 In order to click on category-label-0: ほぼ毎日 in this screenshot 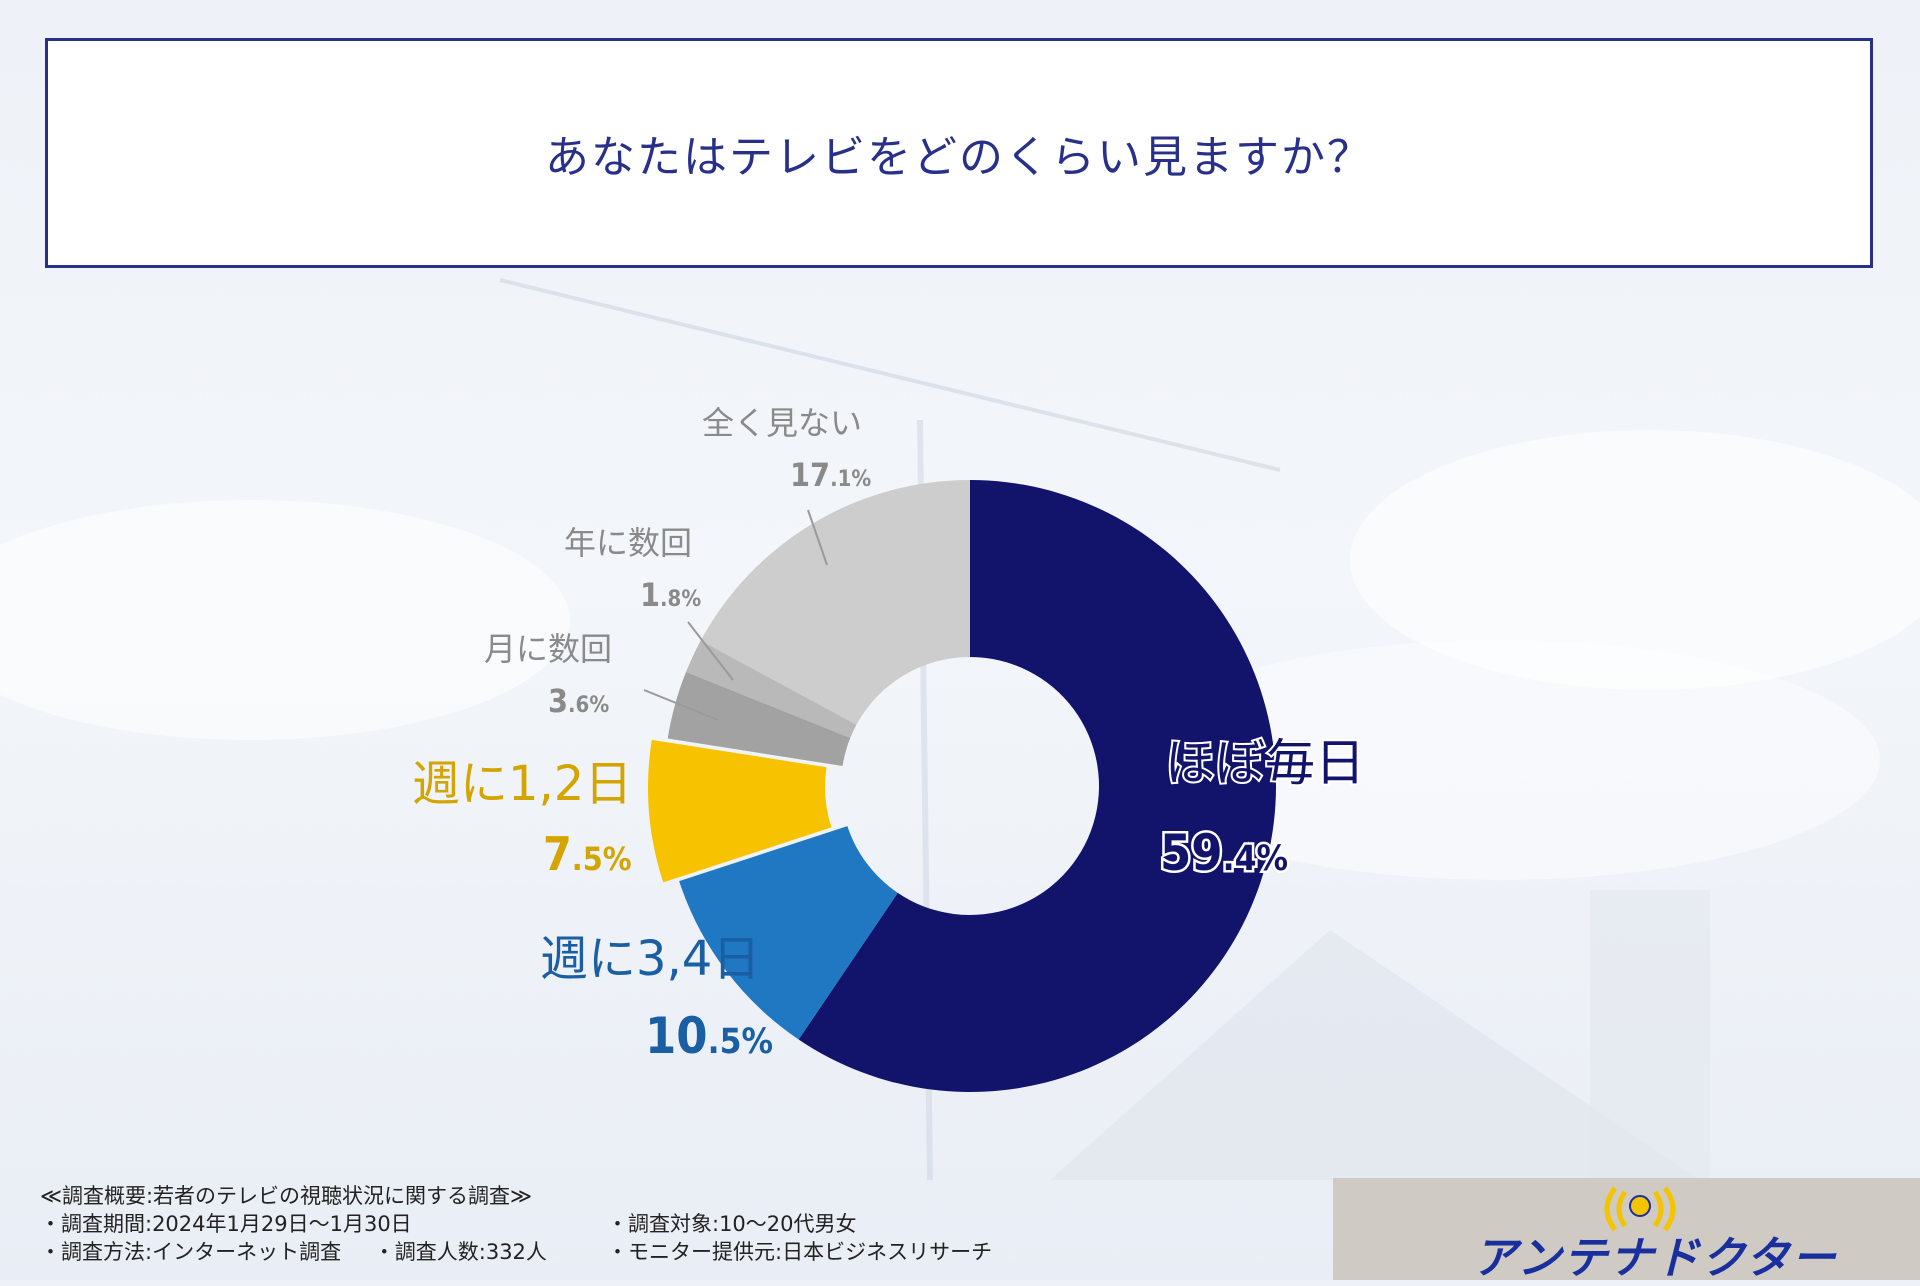, I will do `click(1265, 763)`.